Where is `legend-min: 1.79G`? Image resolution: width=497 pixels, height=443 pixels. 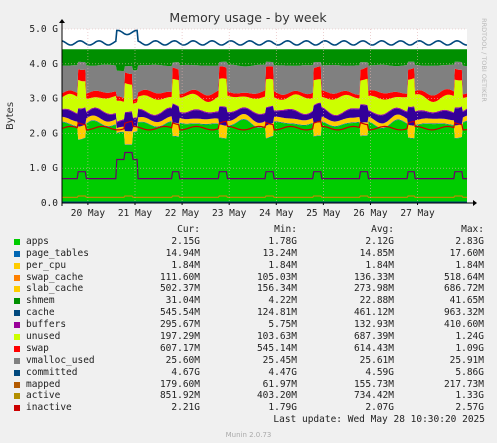
legend-min: 1.79G is located at coordinates (282, 408).